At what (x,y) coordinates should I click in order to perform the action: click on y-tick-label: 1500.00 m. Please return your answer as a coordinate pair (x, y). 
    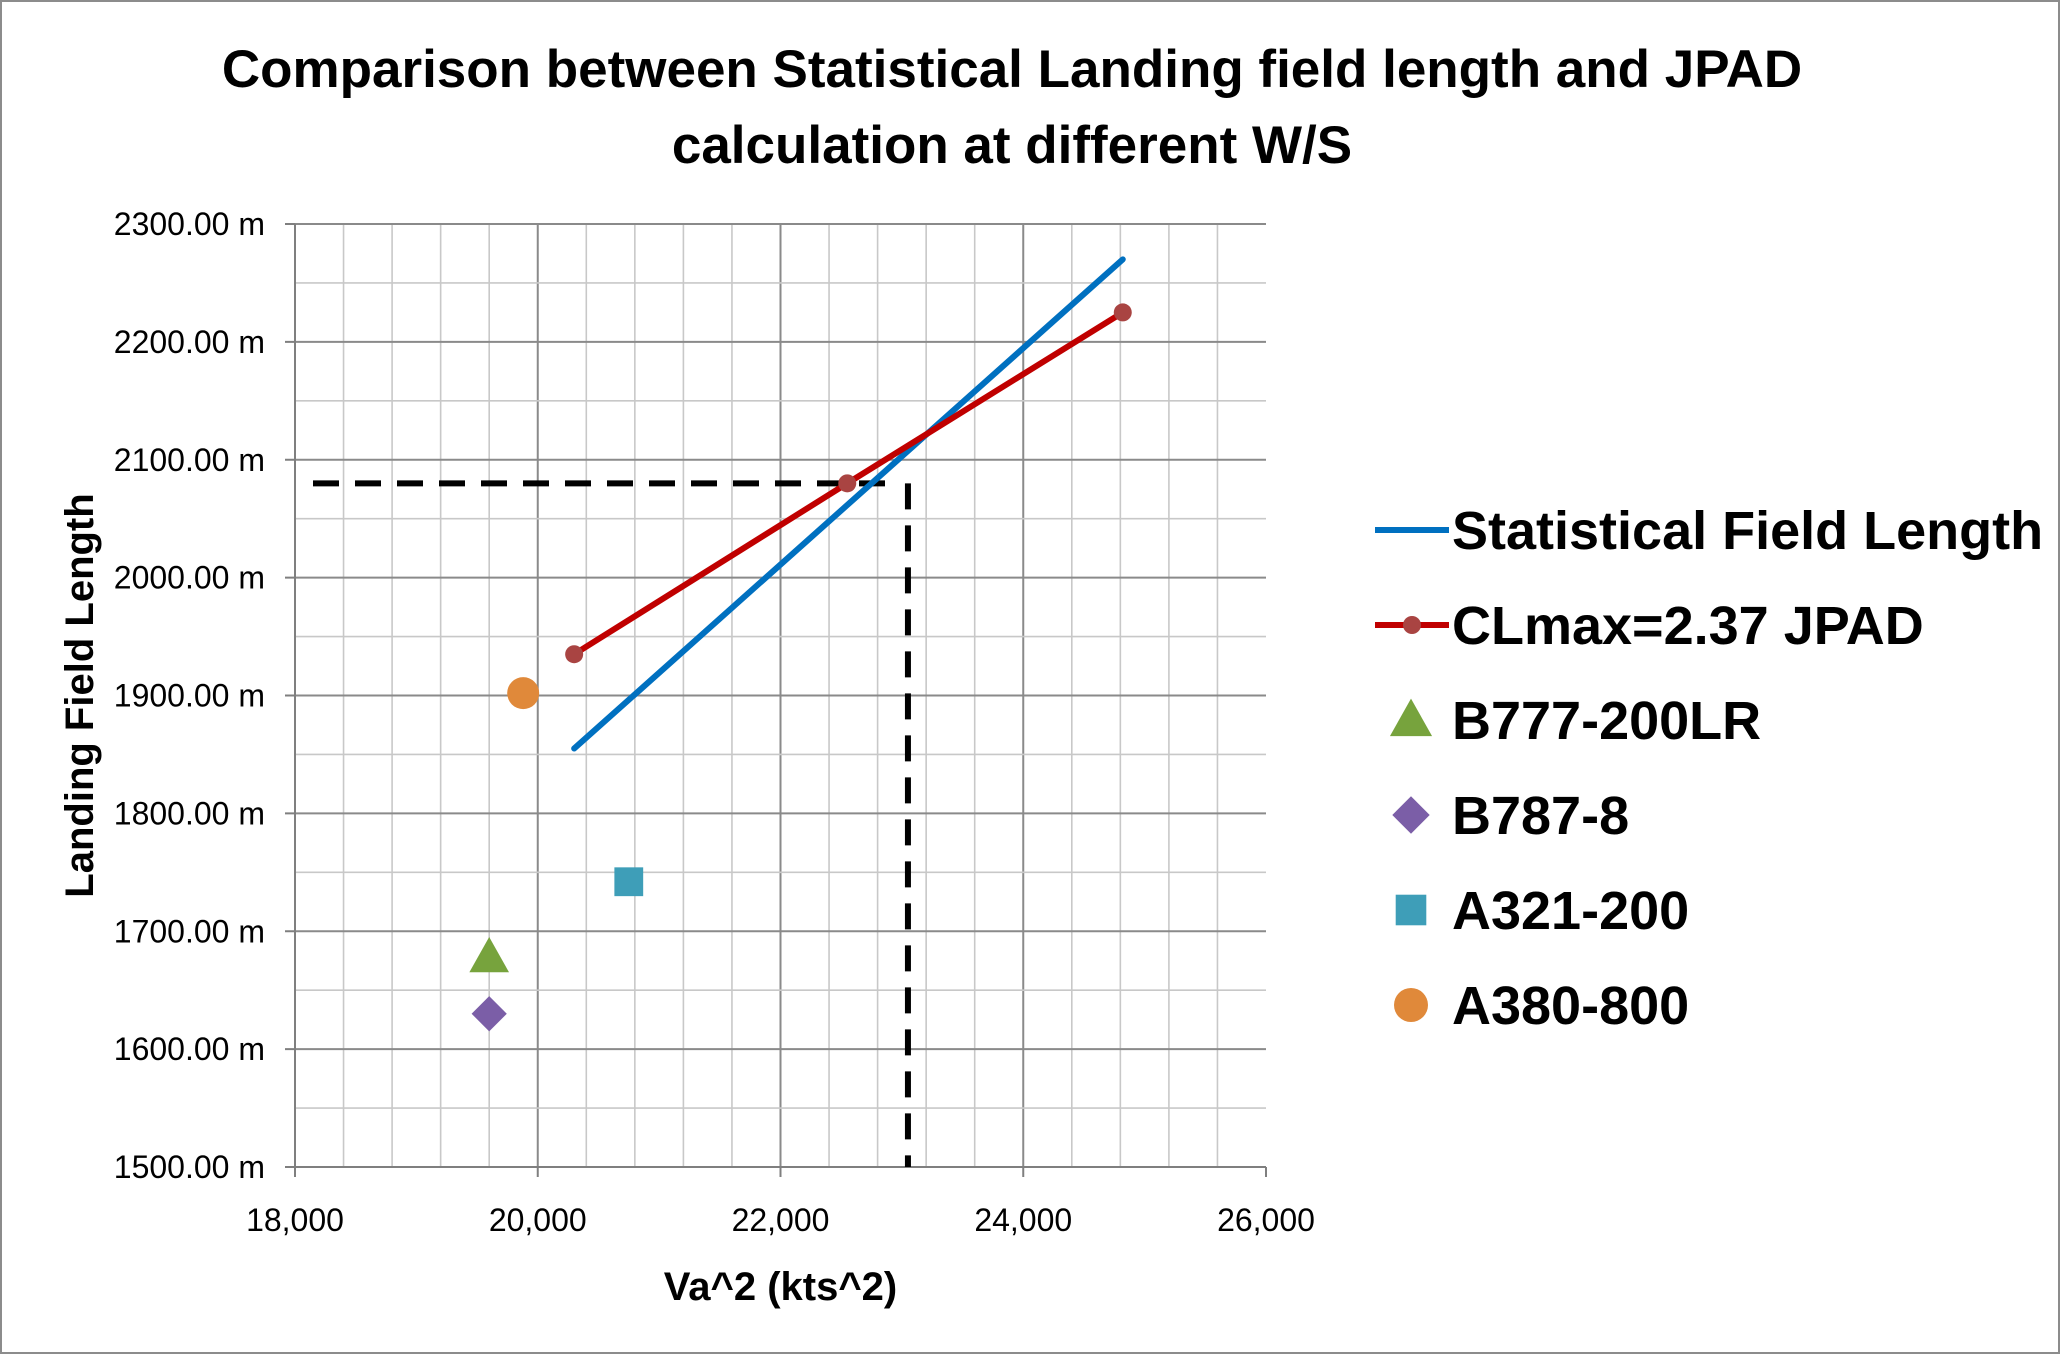
    Looking at the image, I should click on (189, 1167).